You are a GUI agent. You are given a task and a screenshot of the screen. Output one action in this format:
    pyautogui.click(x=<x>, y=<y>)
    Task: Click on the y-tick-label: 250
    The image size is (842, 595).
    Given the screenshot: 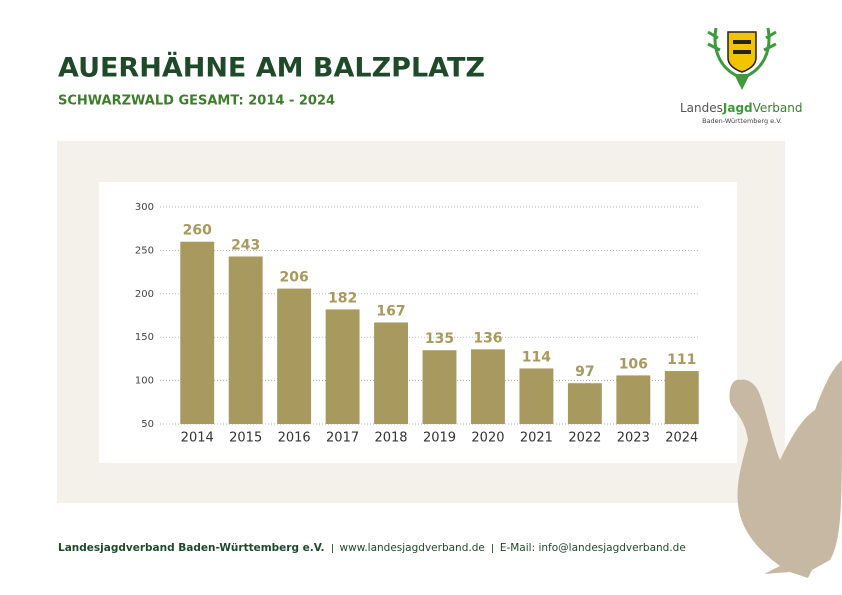 What is the action you would take?
    pyautogui.click(x=144, y=250)
    